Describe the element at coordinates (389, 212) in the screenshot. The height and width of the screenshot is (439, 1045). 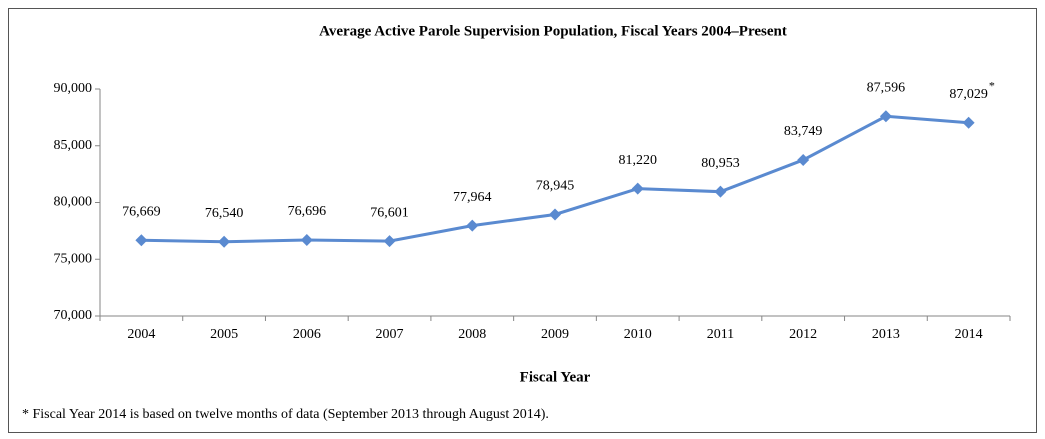
I see `data-label: 76,601` at that location.